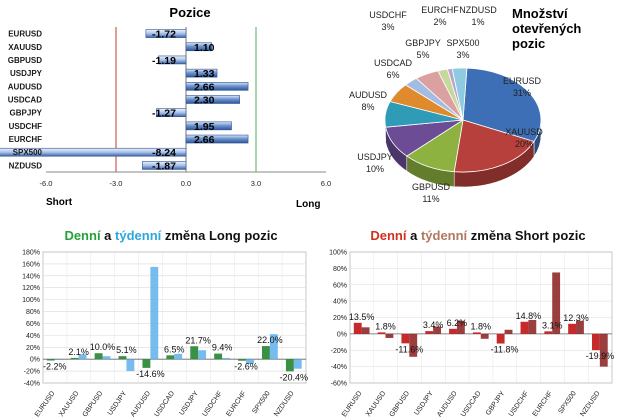 This screenshot has width=621, height=417. I want to click on data-label: -11.8%, so click(505, 350).